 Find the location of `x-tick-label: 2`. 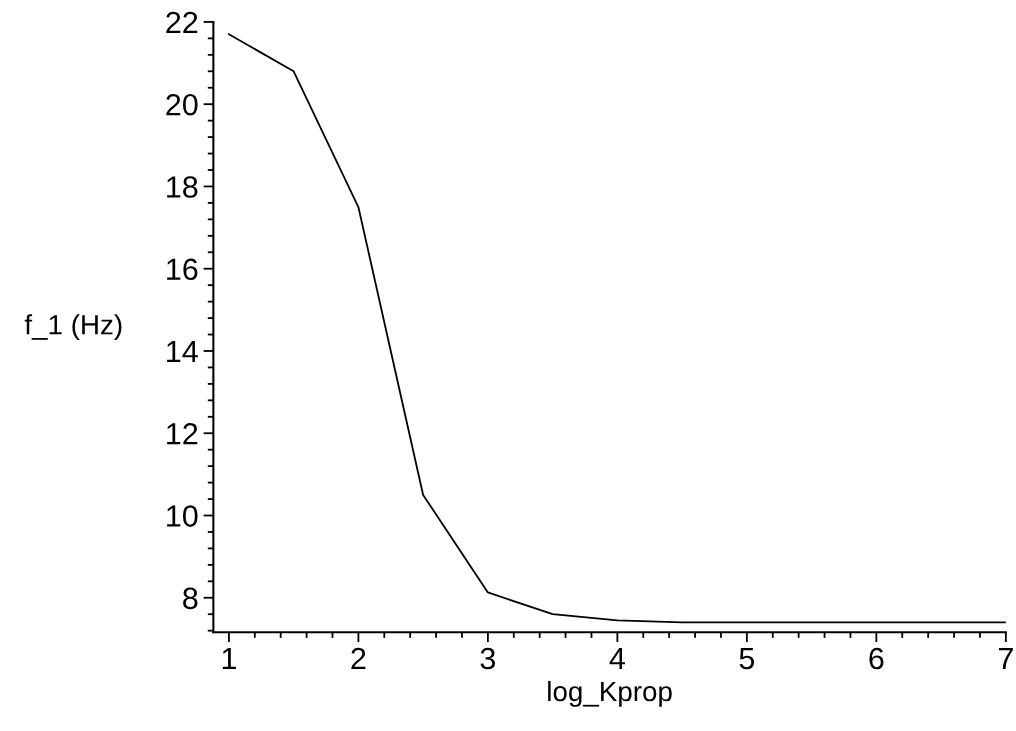

x-tick-label: 2 is located at coordinates (358, 658).